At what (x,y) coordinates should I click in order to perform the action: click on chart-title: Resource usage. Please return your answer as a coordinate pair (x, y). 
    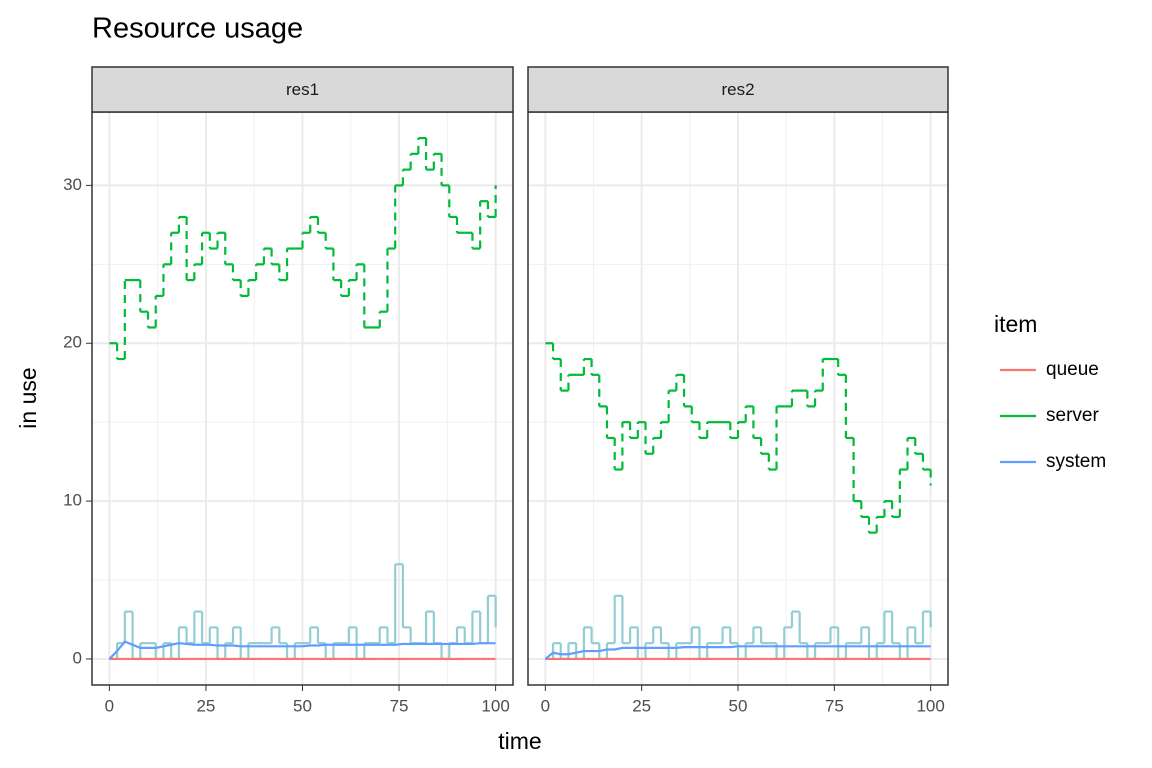
    Looking at the image, I should click on (197, 29).